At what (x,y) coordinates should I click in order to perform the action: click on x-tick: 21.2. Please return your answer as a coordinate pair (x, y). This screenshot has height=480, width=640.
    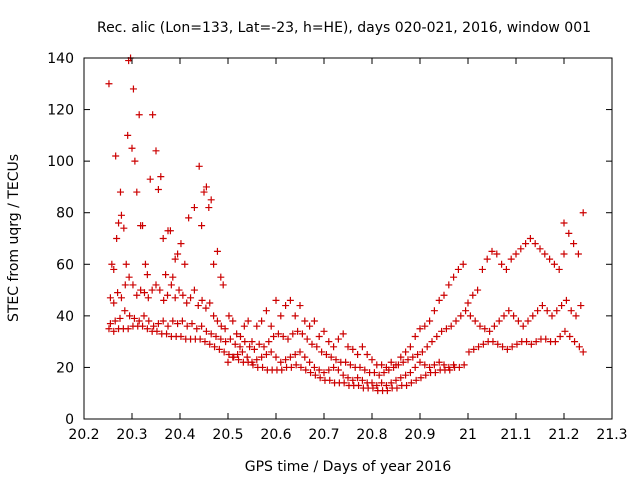
    Looking at the image, I should click on (564, 250).